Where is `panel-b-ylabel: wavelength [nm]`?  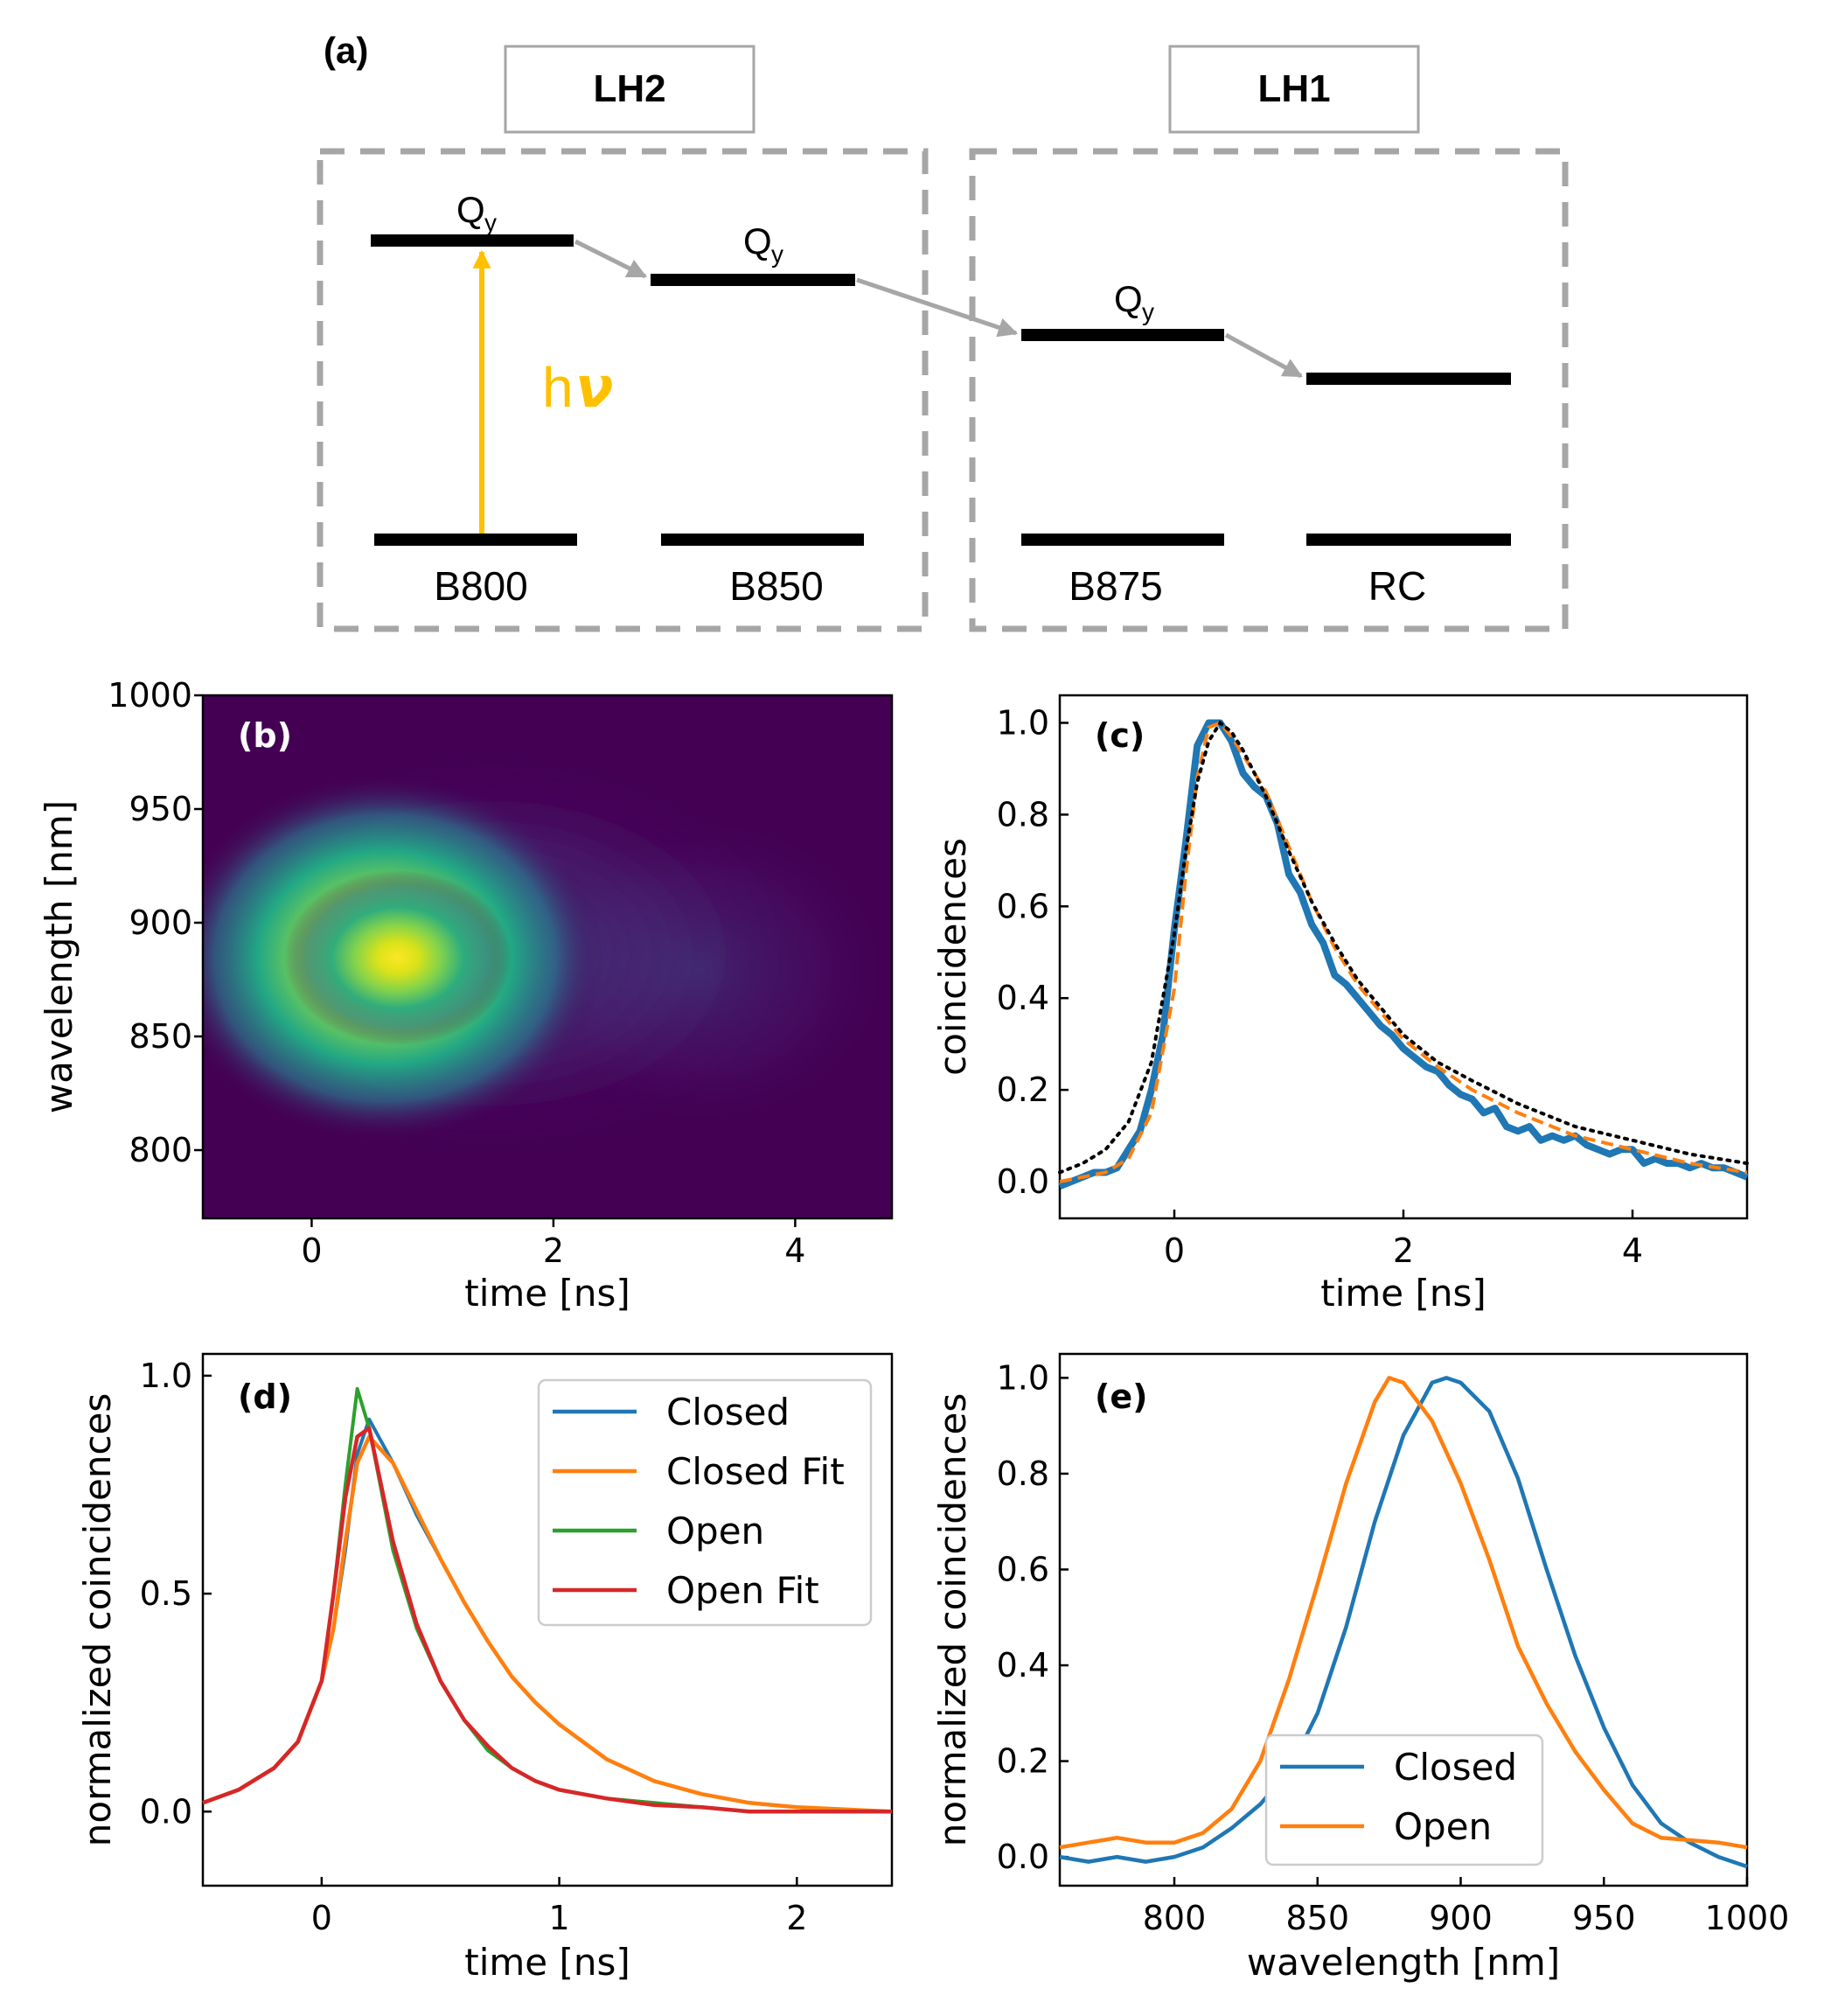
panel-b-ylabel: wavelength [nm] is located at coordinates (59, 956).